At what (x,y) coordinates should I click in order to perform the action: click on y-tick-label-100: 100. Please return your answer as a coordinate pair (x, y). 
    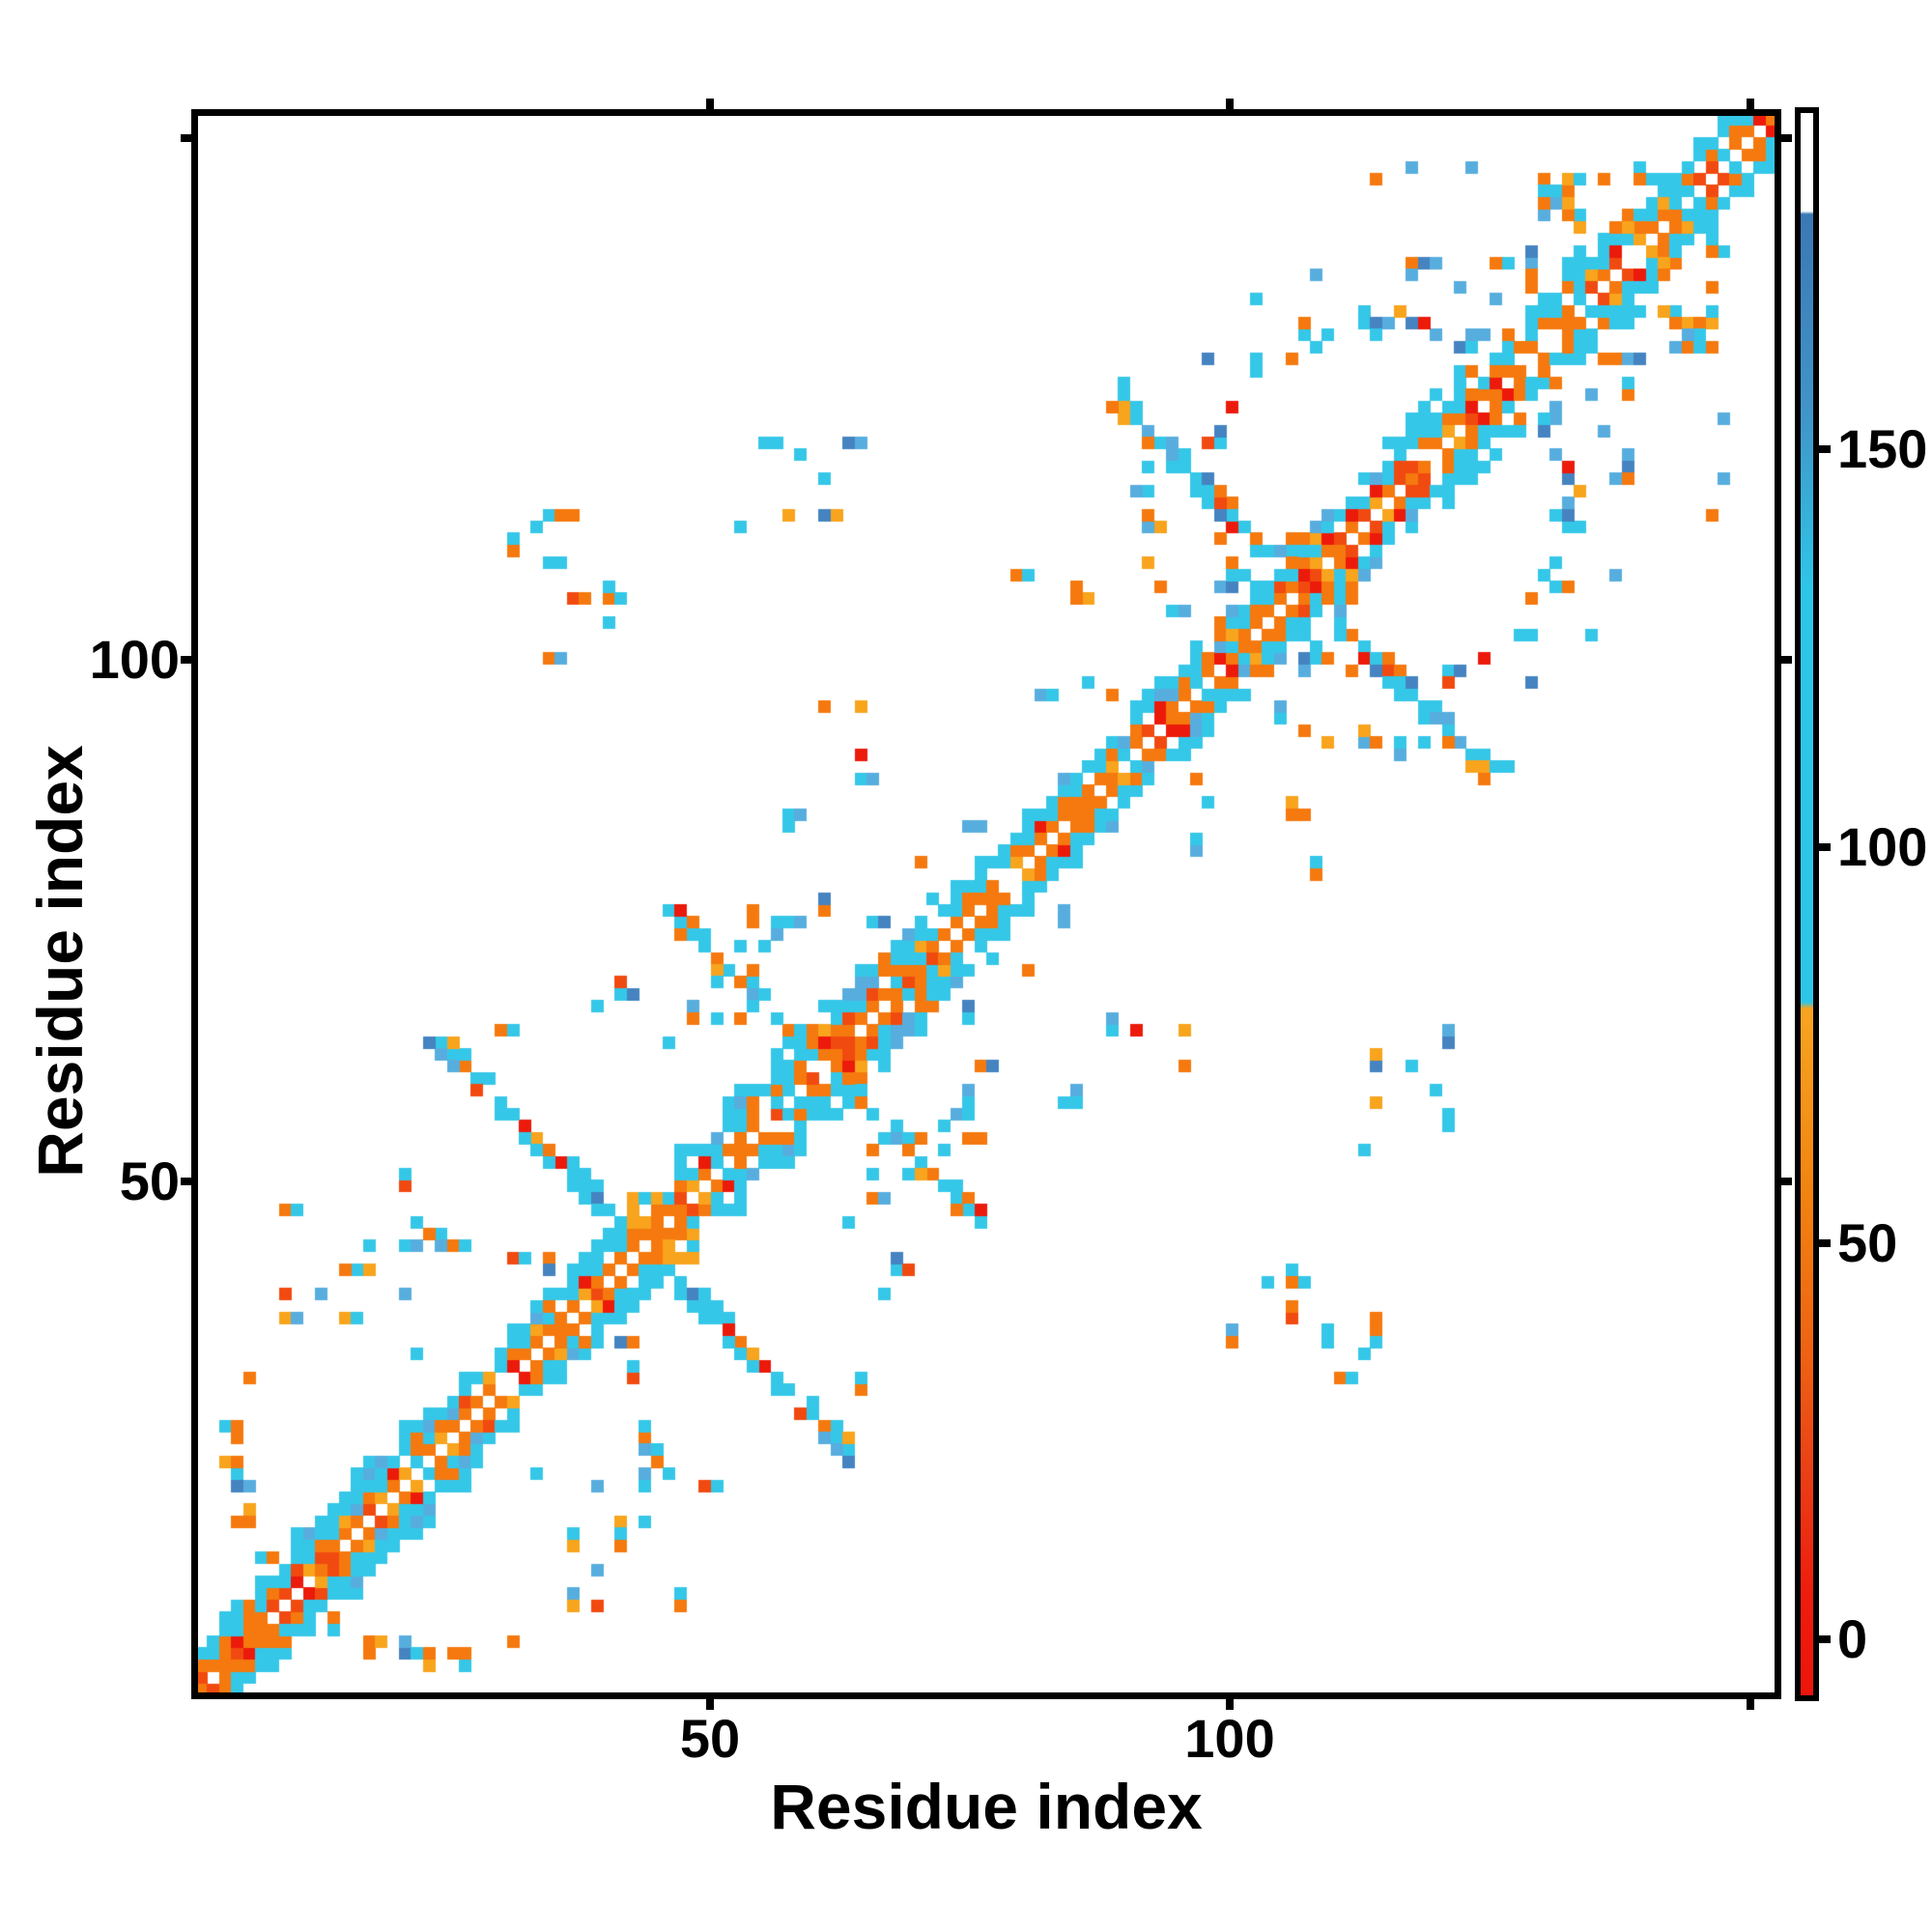
    Looking at the image, I should click on (134, 659).